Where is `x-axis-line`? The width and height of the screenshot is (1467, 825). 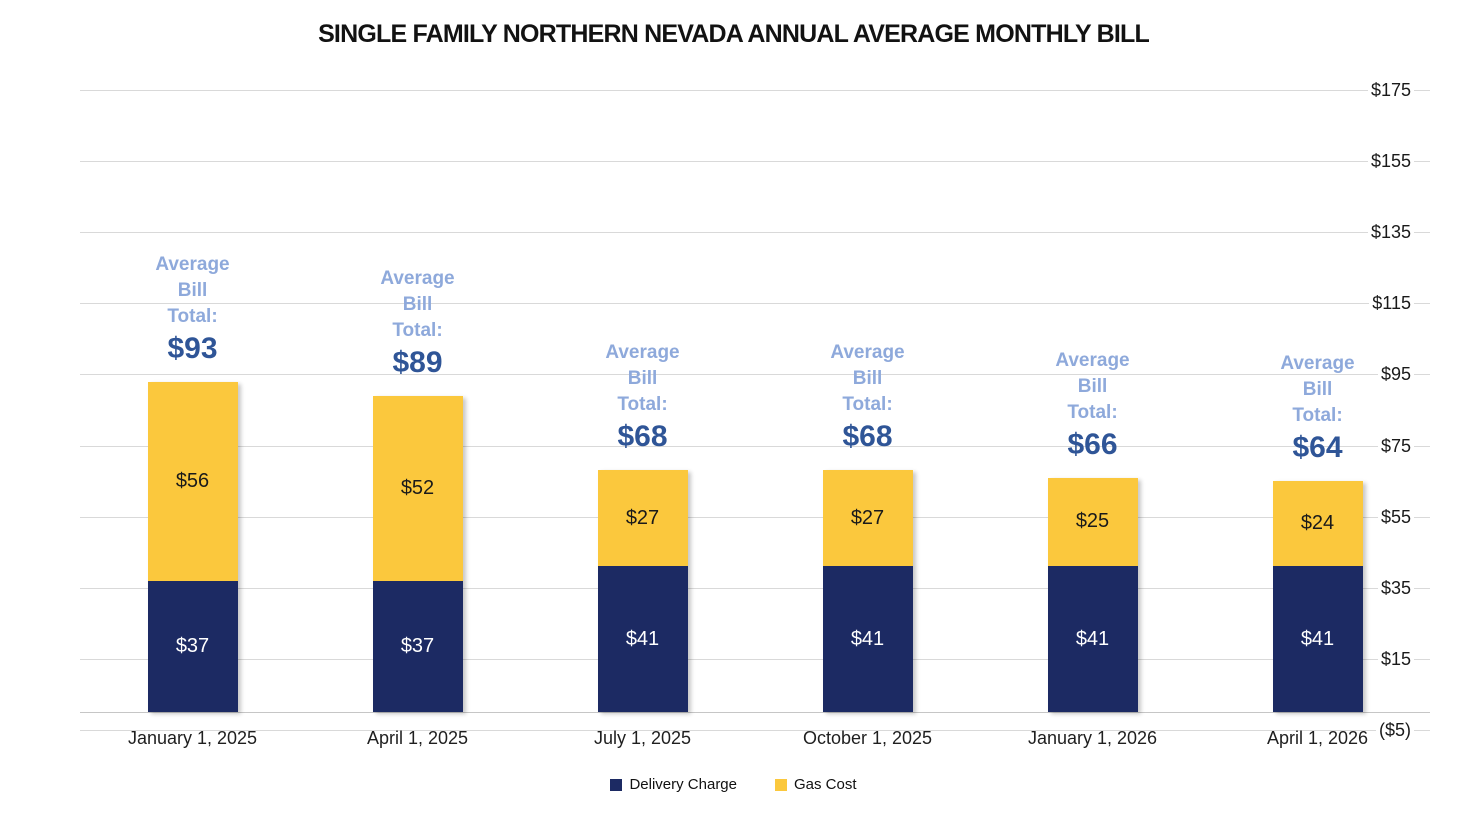
x-axis-line is located at coordinates (755, 713).